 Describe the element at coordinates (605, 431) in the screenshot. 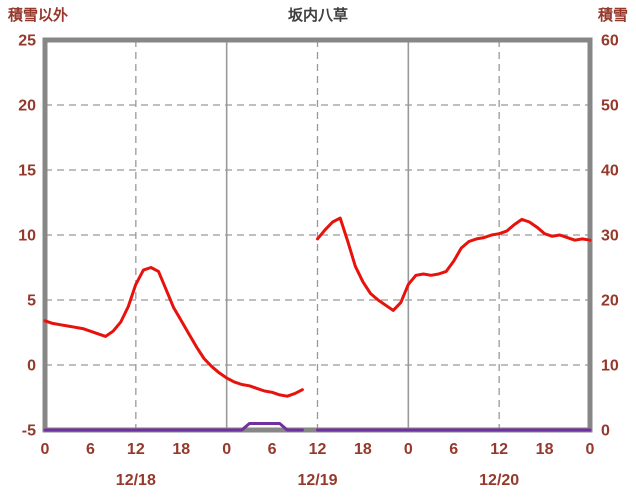

I see `y-tick-label-right: 0` at that location.